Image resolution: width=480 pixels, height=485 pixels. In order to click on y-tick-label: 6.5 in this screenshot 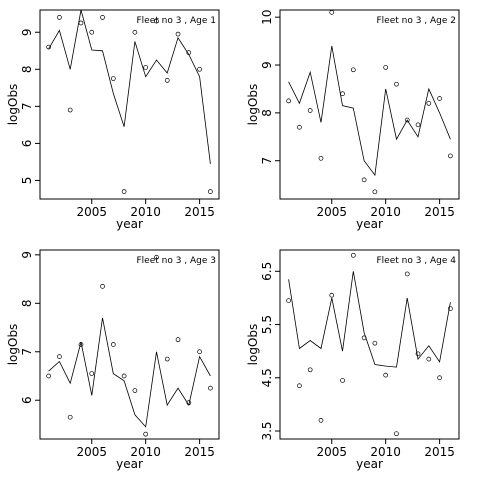, I will do `click(267, 271)`.